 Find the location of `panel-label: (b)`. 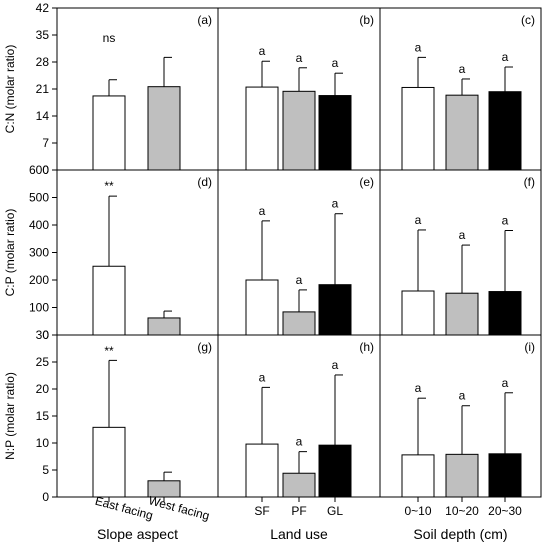

panel-label: (b) is located at coordinates (366, 20).